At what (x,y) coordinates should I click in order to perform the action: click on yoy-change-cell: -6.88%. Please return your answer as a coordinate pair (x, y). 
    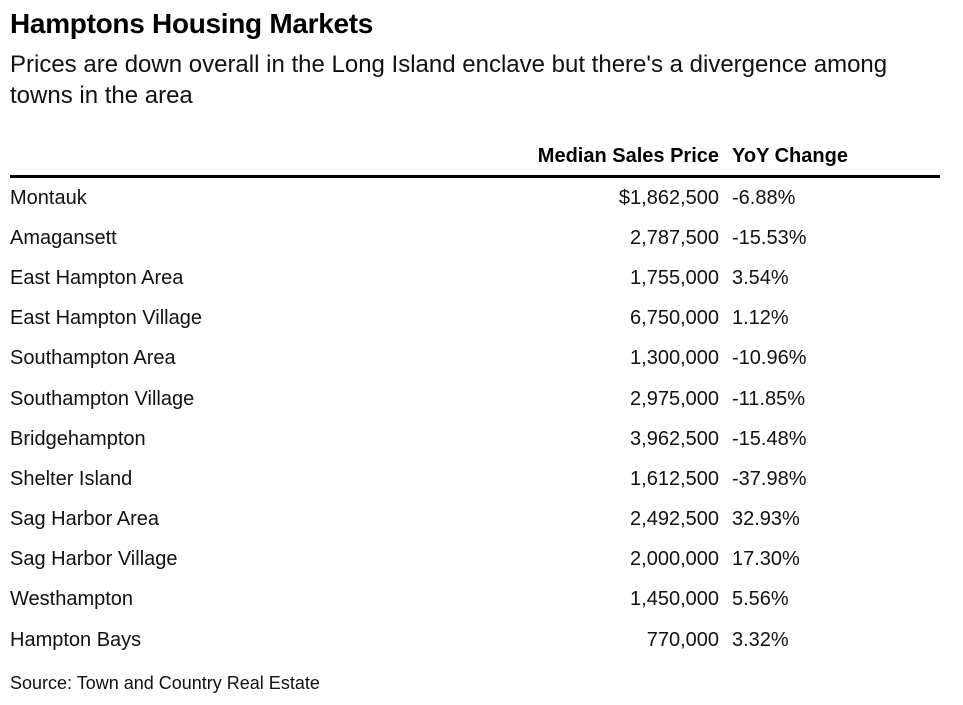
    Looking at the image, I should click on (764, 197).